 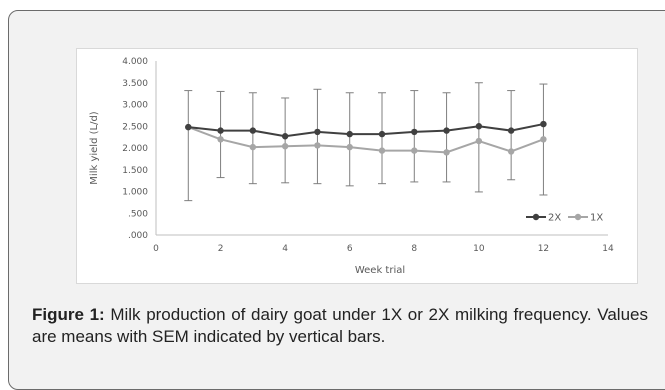 I want to click on series-line-2x, so click(x=366, y=130).